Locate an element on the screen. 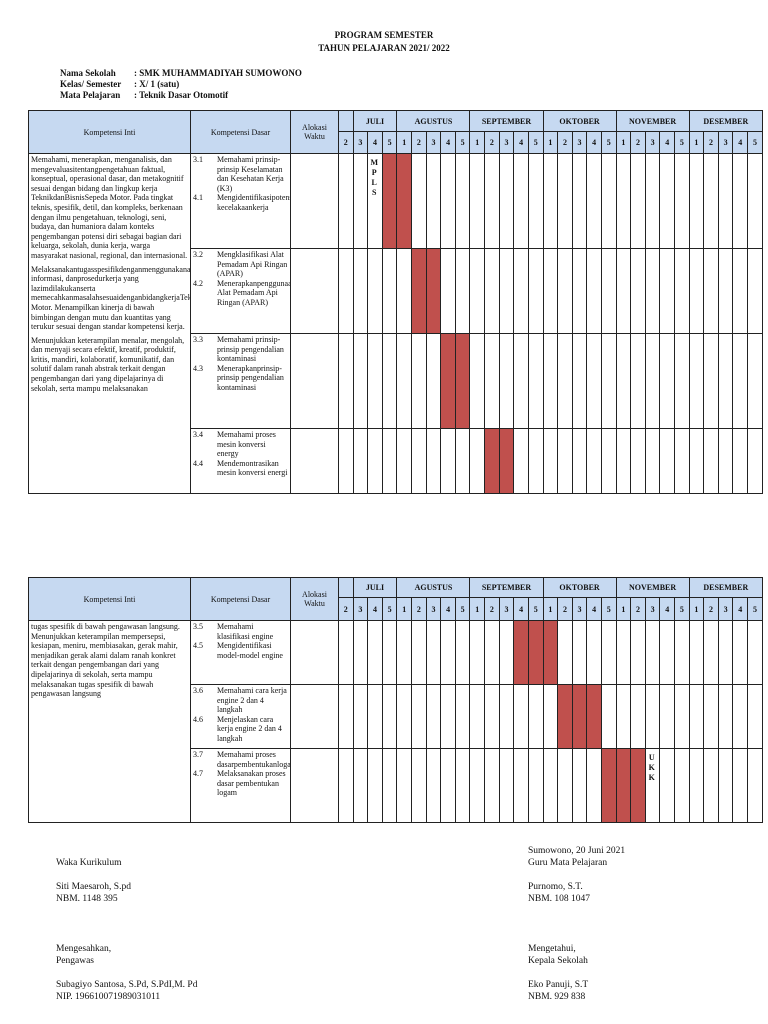 The height and width of the screenshot is (1024, 768). place-date: Sumowono, 20 Juni 2021 is located at coordinates (577, 851).